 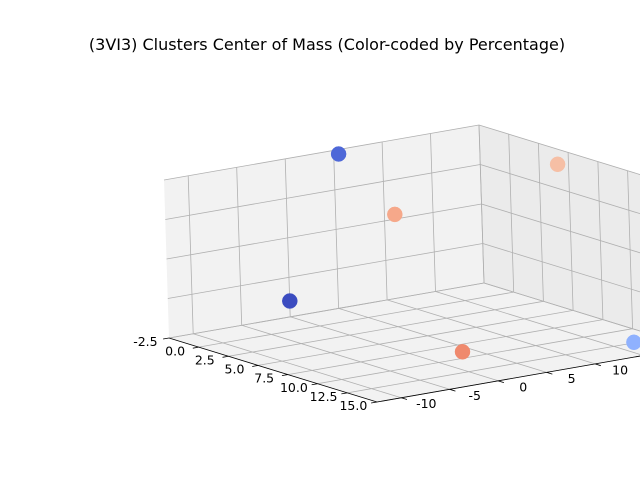 I want to click on x-axis-line, so click(x=273, y=370).